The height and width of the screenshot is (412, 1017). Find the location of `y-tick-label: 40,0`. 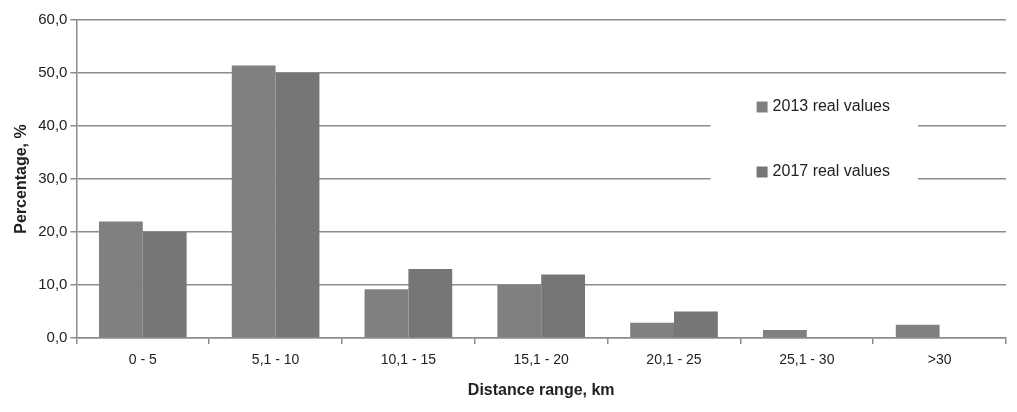

y-tick-label: 40,0 is located at coordinates (53, 125).